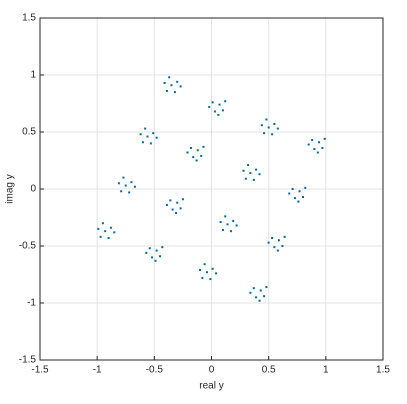  I want to click on x-tick-label: 0, so click(212, 370).